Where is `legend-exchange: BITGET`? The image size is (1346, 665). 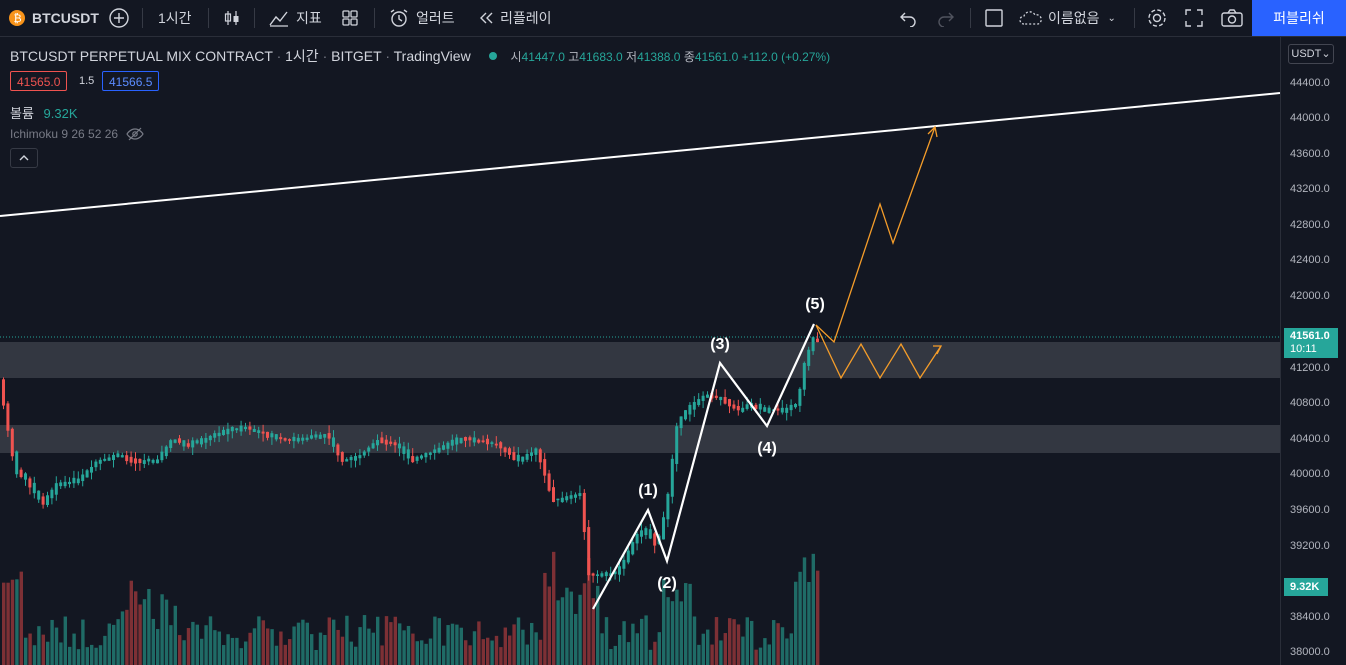 legend-exchange: BITGET is located at coordinates (356, 56).